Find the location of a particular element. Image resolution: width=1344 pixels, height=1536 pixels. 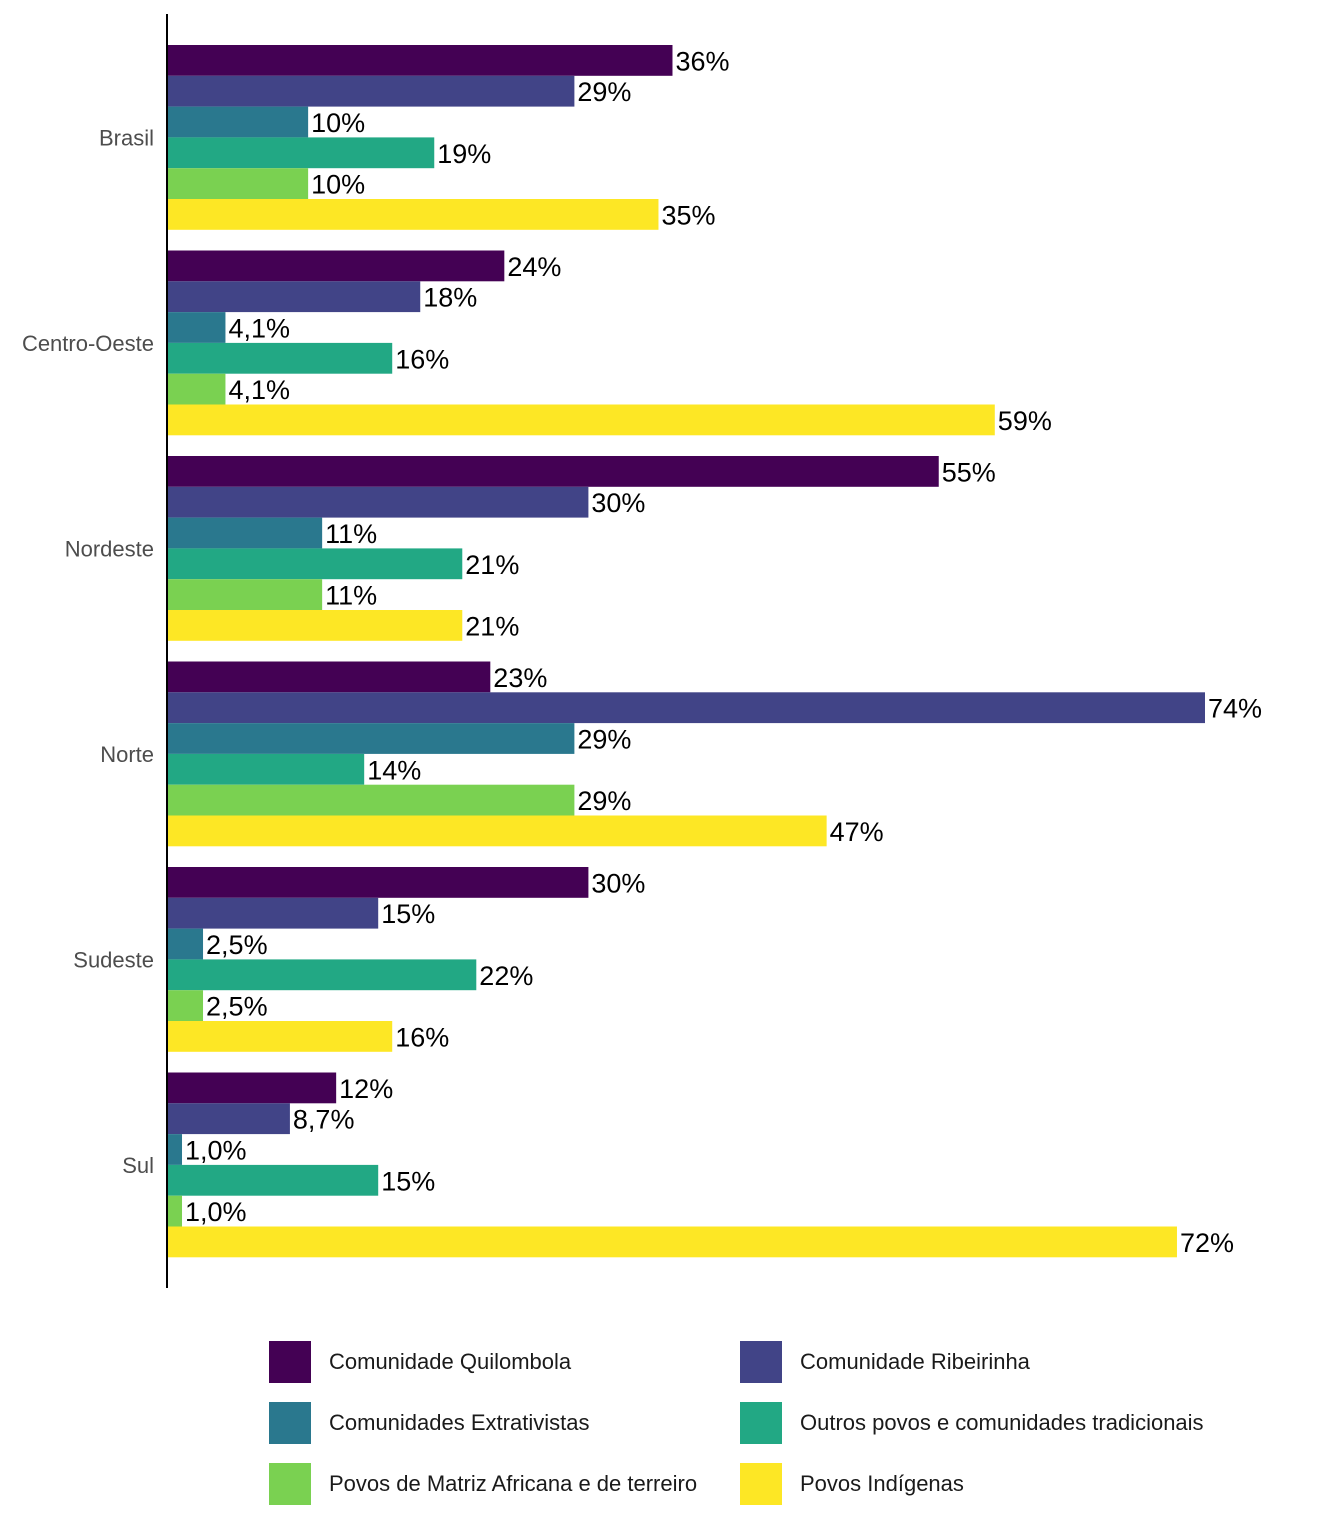

bar-centro-oeste-povos-de-matriz-africana-e-de-terreiro is located at coordinates (197, 389).